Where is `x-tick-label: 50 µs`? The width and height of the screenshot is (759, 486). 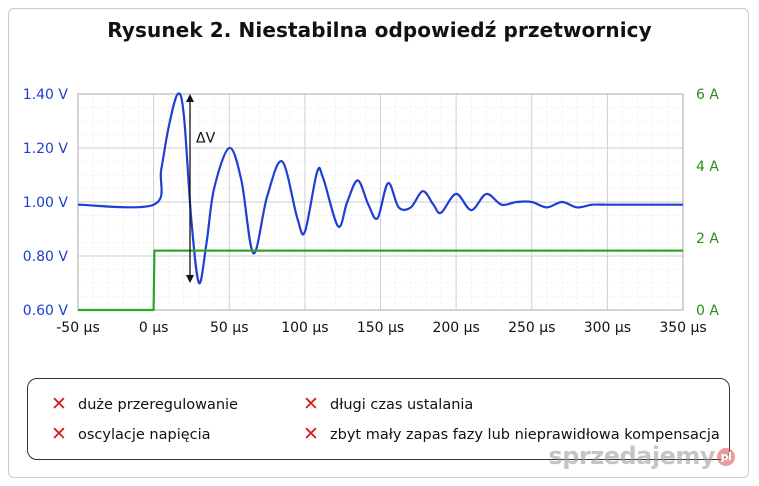
x-tick-label: 50 µs is located at coordinates (229, 328).